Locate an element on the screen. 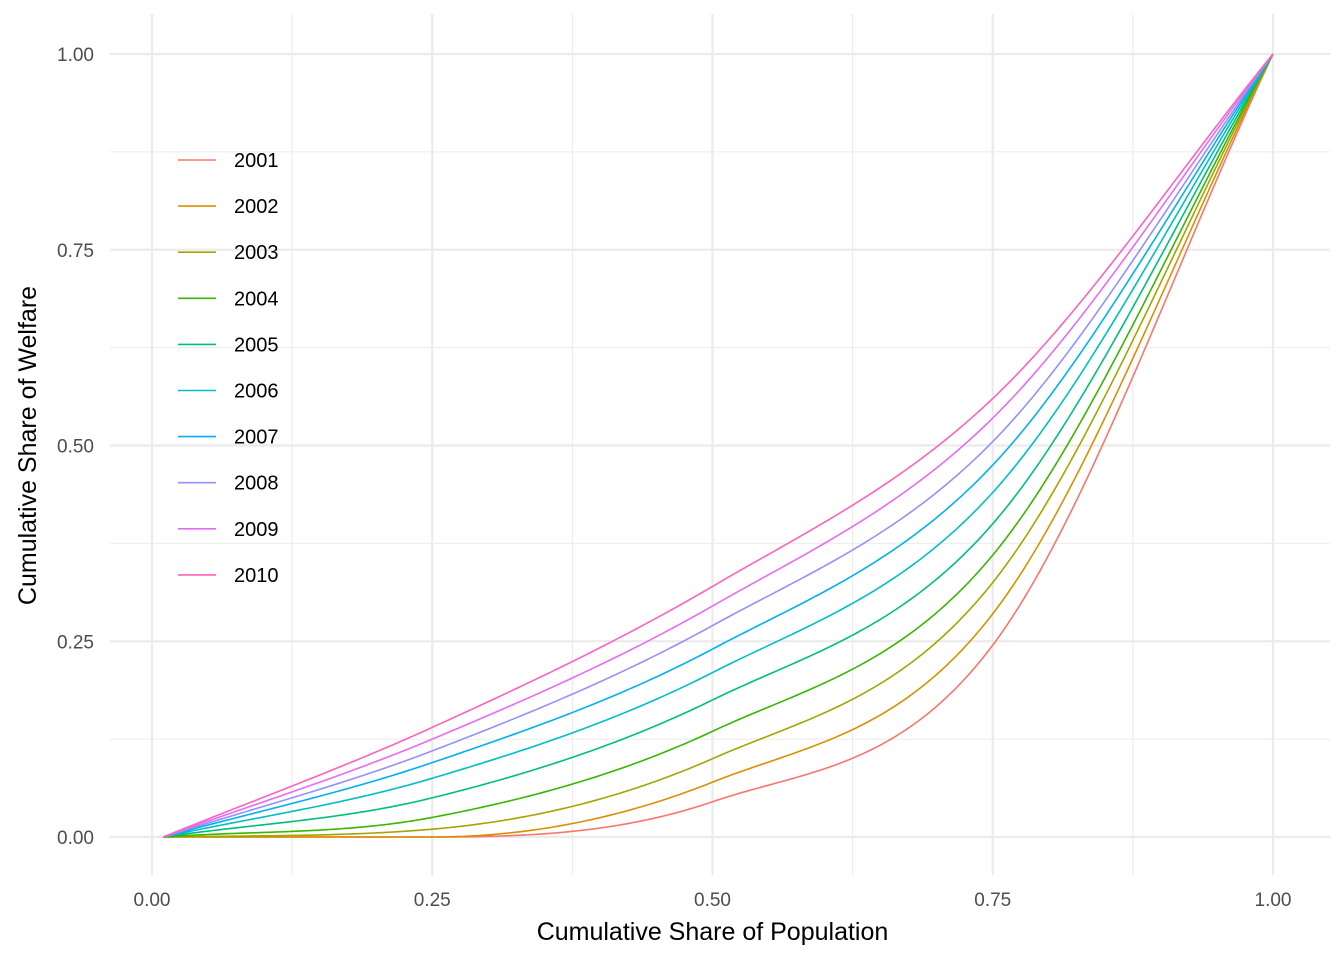 The width and height of the screenshot is (1344, 960). x-tick-label: 0.25 is located at coordinates (432, 900).